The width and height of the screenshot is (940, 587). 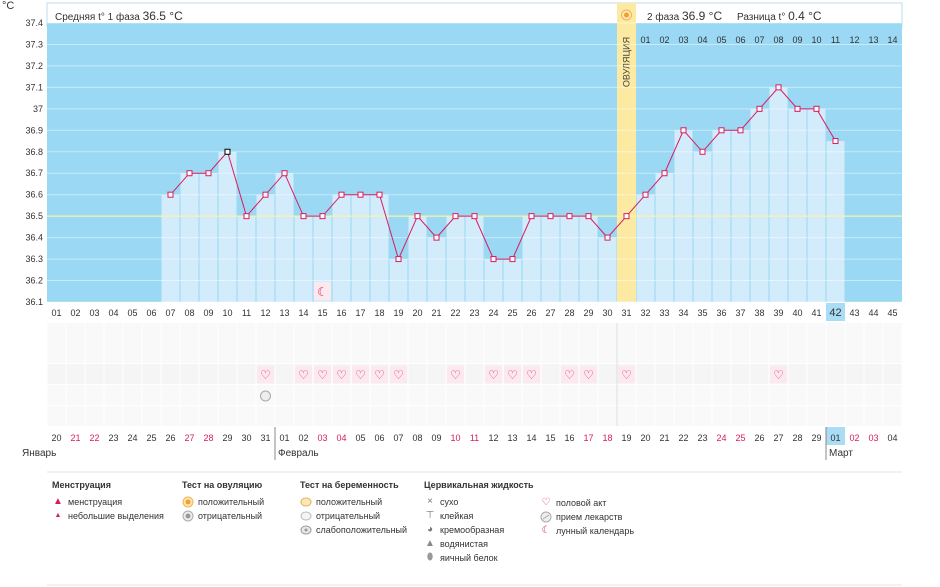 What do you see at coordinates (227, 438) in the screenshot?
I see `date-label: 29` at bounding box center [227, 438].